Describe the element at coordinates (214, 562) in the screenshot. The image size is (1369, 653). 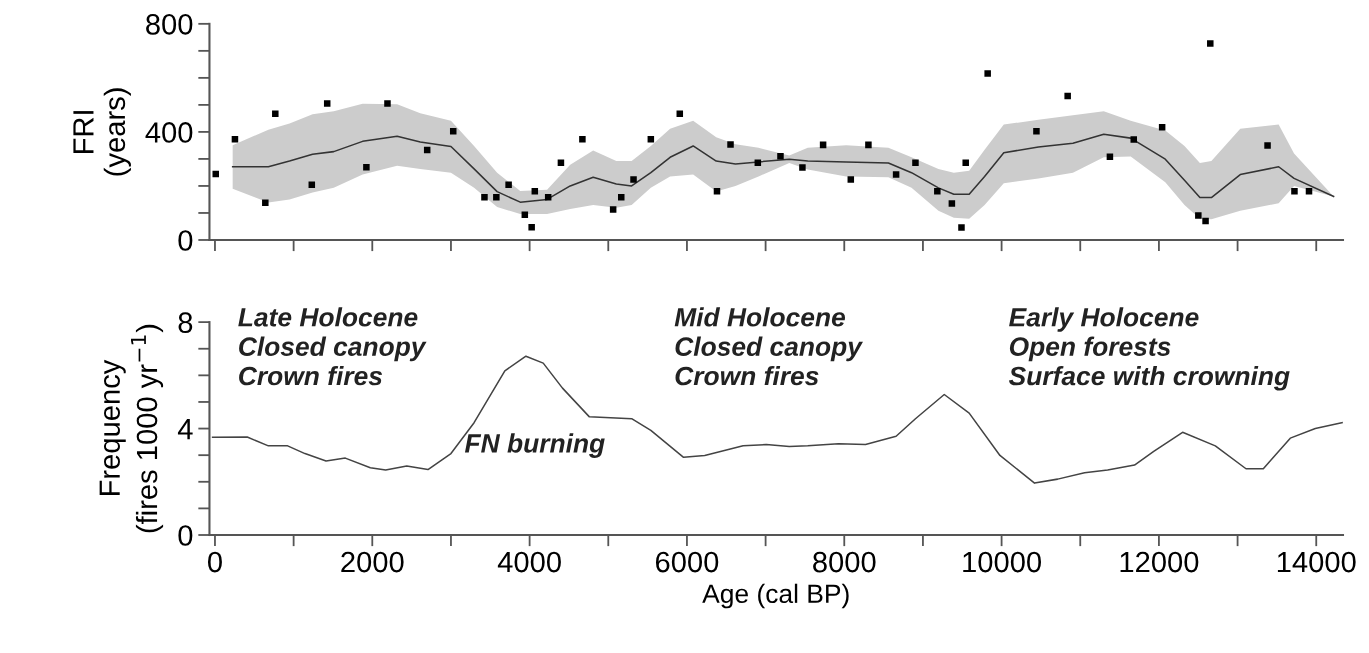
I see `x-tick-label: 0` at that location.